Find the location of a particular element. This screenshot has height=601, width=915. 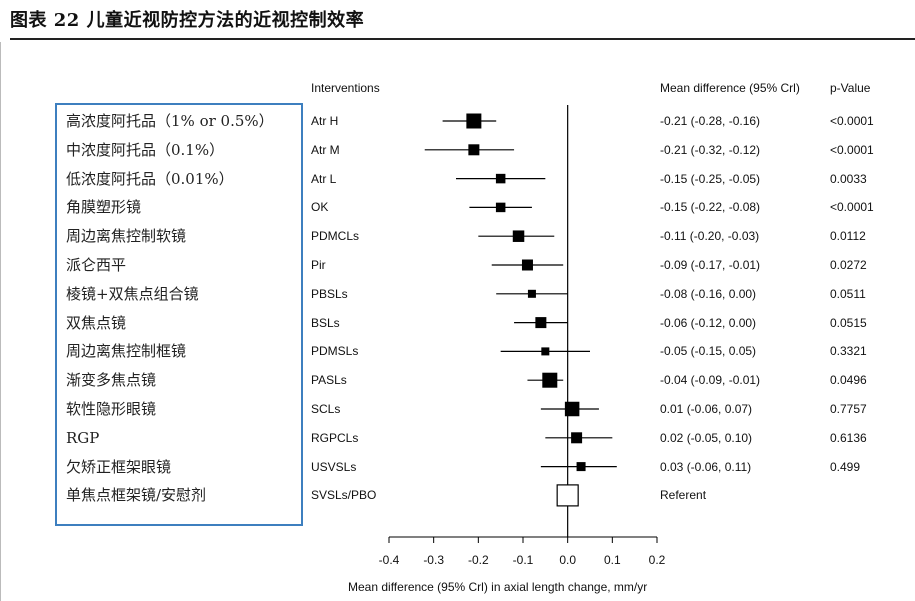

row-intervention-label: OK is located at coordinates (320, 207).